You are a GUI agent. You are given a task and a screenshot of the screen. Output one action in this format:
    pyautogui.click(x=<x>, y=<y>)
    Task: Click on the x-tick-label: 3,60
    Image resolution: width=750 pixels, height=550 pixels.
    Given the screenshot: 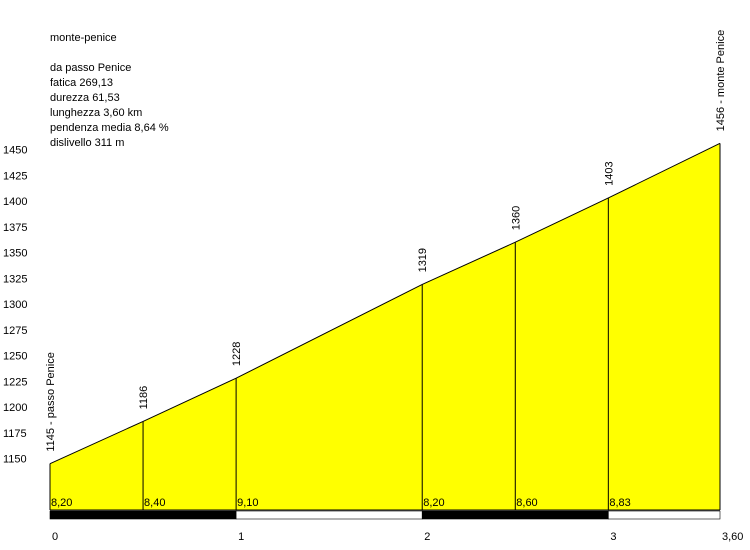 What is the action you would take?
    pyautogui.click(x=732, y=537)
    